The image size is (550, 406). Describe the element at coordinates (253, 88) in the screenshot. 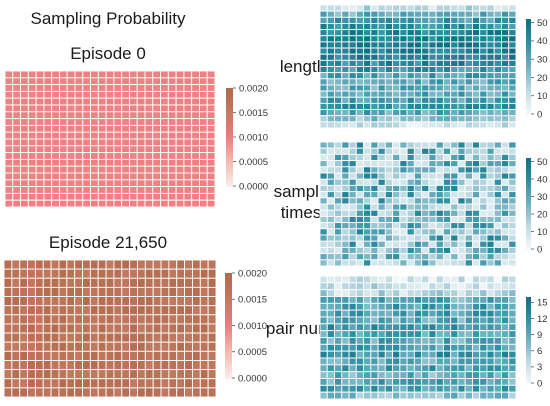

I see `colorbar-tick-label: 0.0020` at that location.